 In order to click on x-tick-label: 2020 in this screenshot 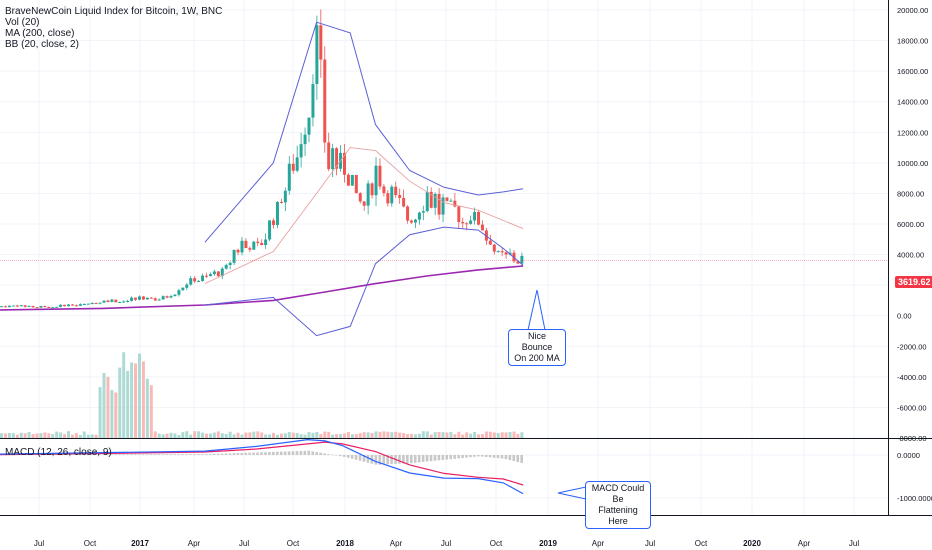, I will do `click(752, 543)`.